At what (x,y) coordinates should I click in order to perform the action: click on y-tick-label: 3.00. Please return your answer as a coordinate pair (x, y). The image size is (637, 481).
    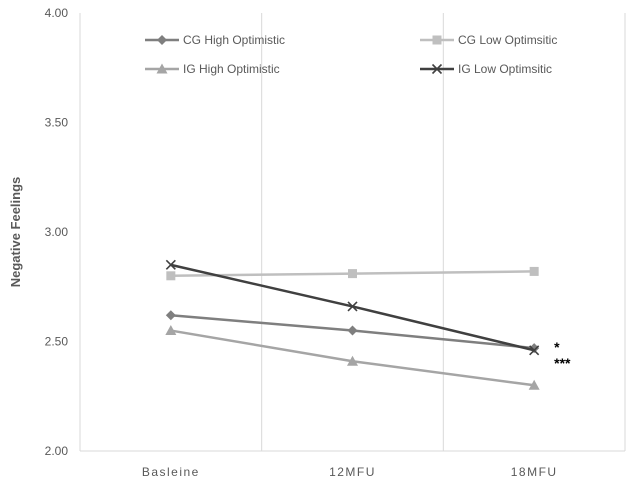
    Looking at the image, I should click on (57, 232).